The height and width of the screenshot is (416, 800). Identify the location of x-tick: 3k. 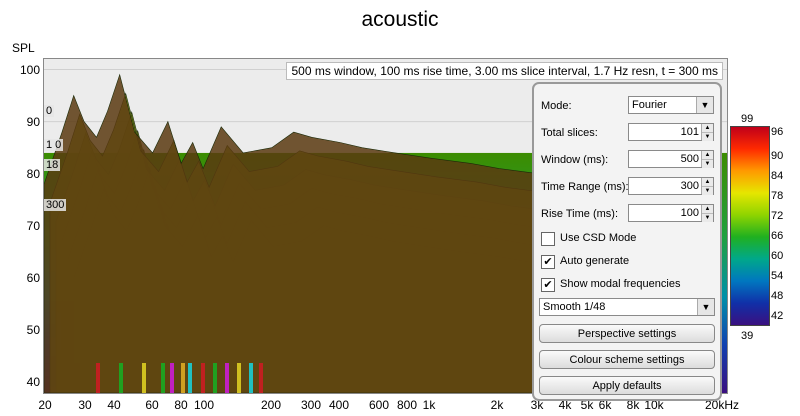
(537, 405).